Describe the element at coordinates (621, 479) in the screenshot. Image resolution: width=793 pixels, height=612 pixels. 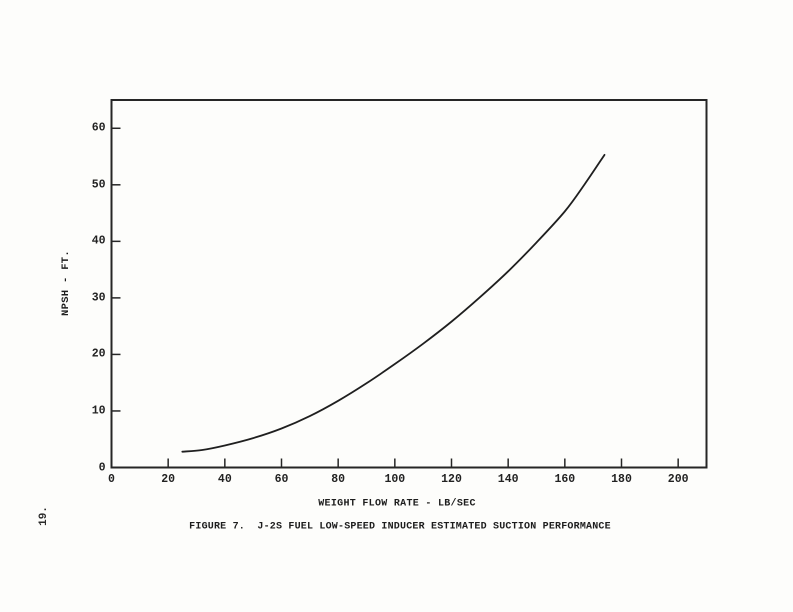
I see `x-tick-label: 180` at that location.